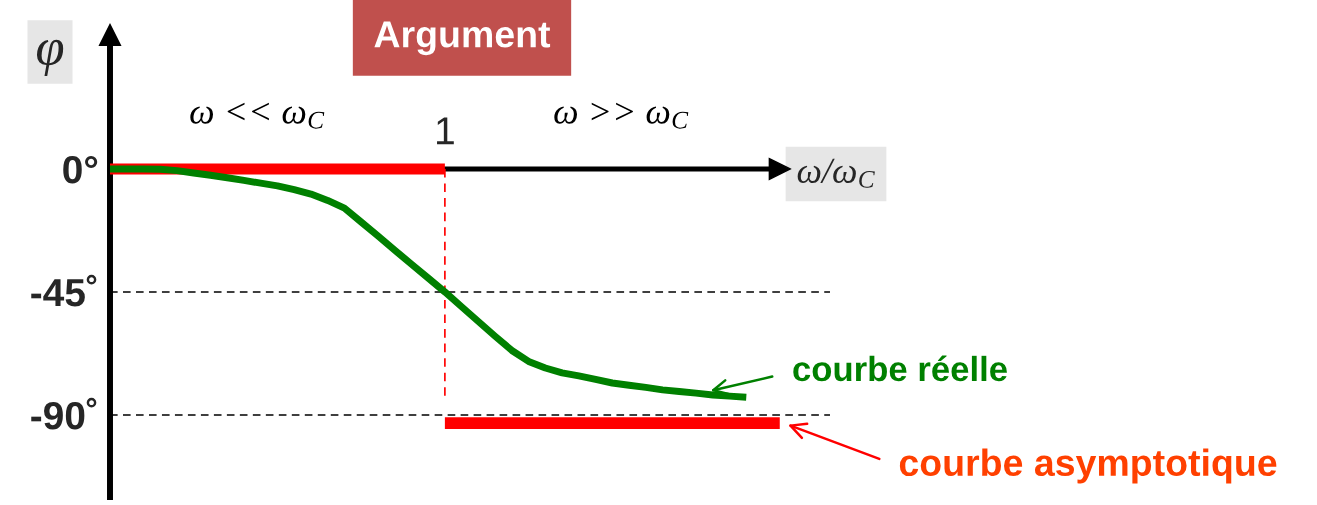 Image resolution: width=1317 pixels, height=505 pixels. What do you see at coordinates (257, 115) in the screenshot?
I see `annotation: ω << ω$_{C}$` at bounding box center [257, 115].